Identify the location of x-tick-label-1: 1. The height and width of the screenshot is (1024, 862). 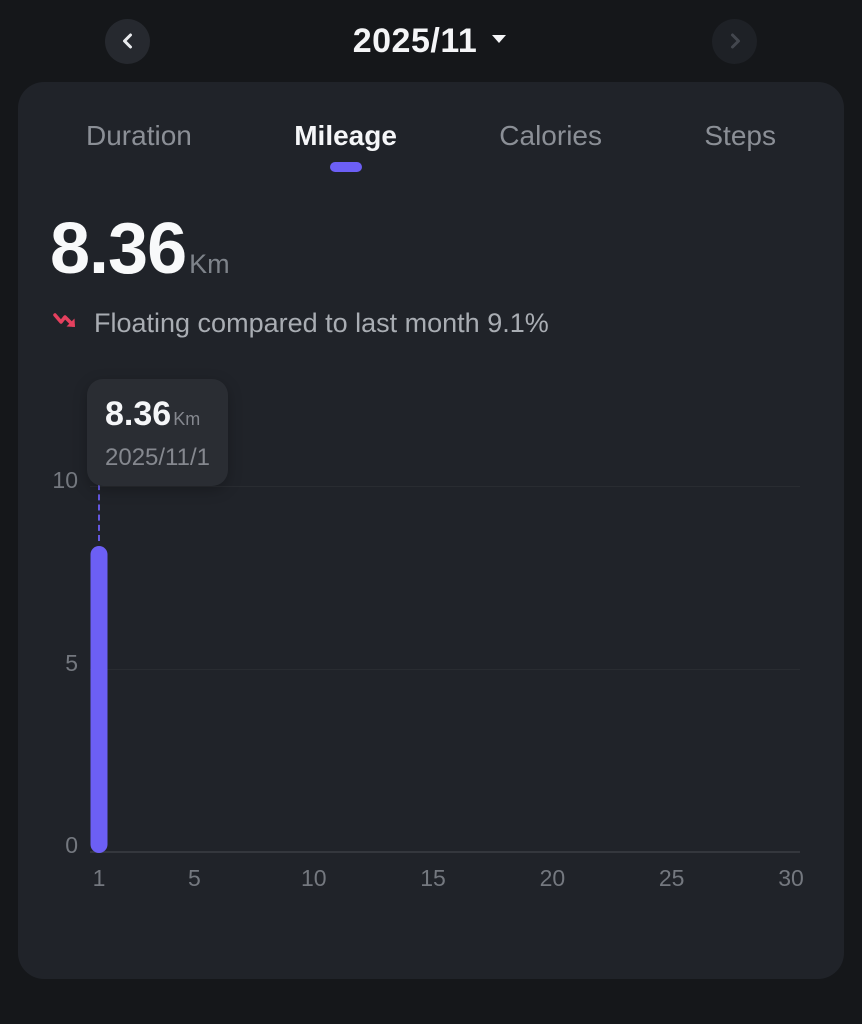
(99, 878).